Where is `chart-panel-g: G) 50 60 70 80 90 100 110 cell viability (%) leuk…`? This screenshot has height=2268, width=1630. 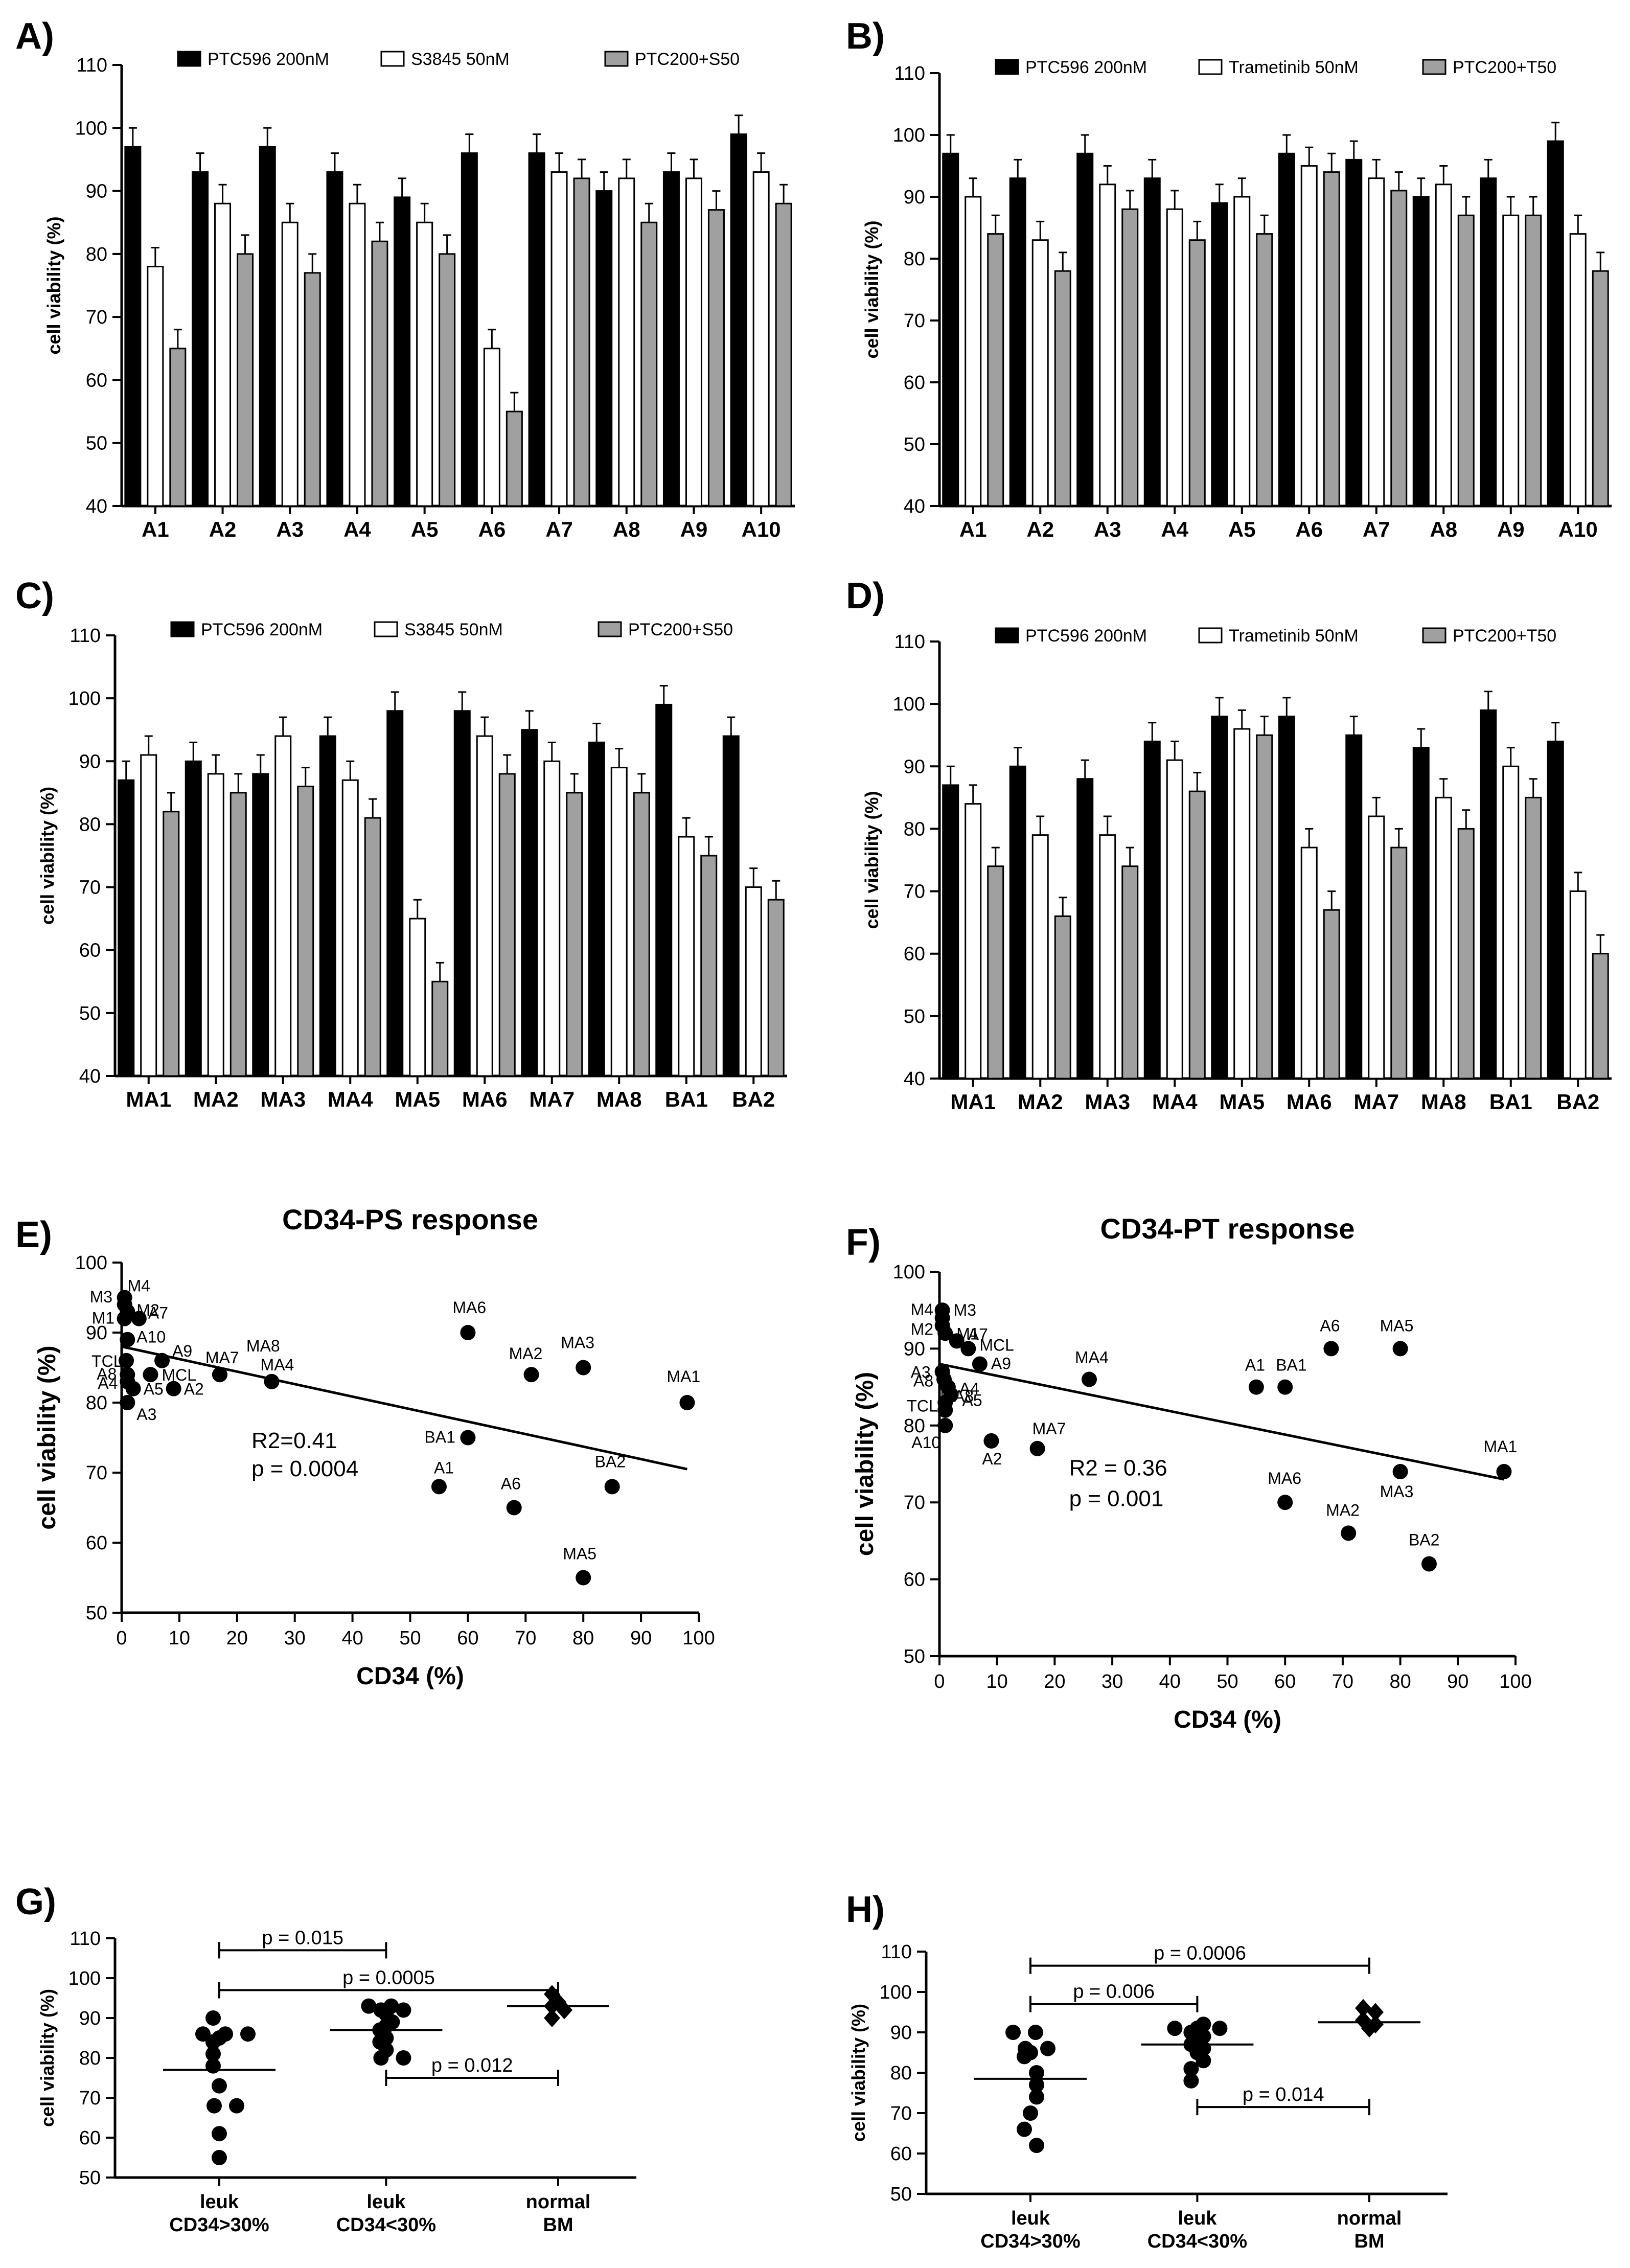
chart-panel-g: G) 50 60 70 80 90 100 110 cell viability (%) leuk… is located at coordinates (326, 2059).